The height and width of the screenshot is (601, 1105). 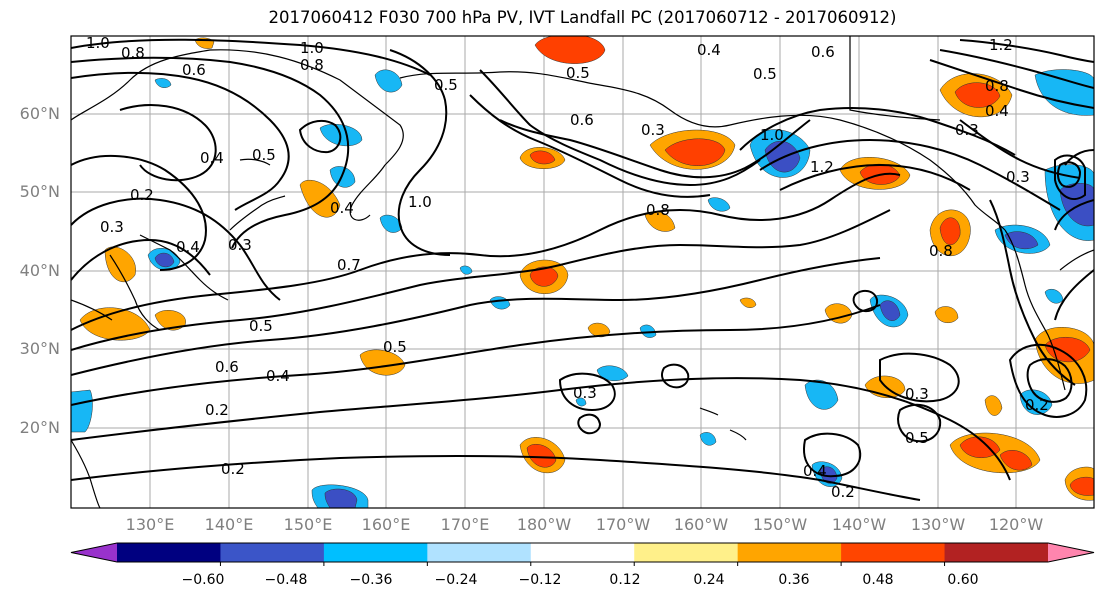 What do you see at coordinates (94, 552) in the screenshot?
I see `colorbar-extend-left` at bounding box center [94, 552].